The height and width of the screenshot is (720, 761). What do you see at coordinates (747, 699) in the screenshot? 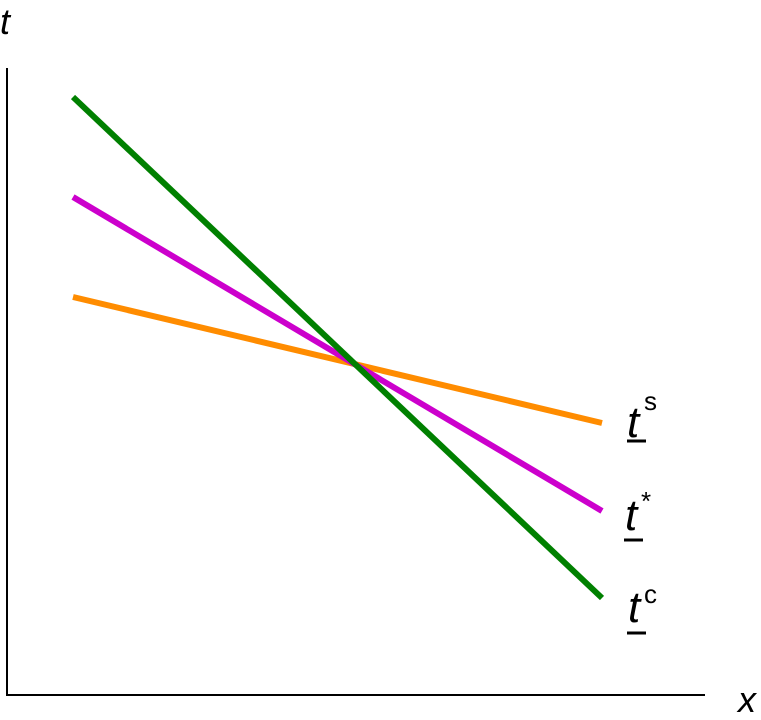
I see `x-axis-label: x` at bounding box center [747, 699].